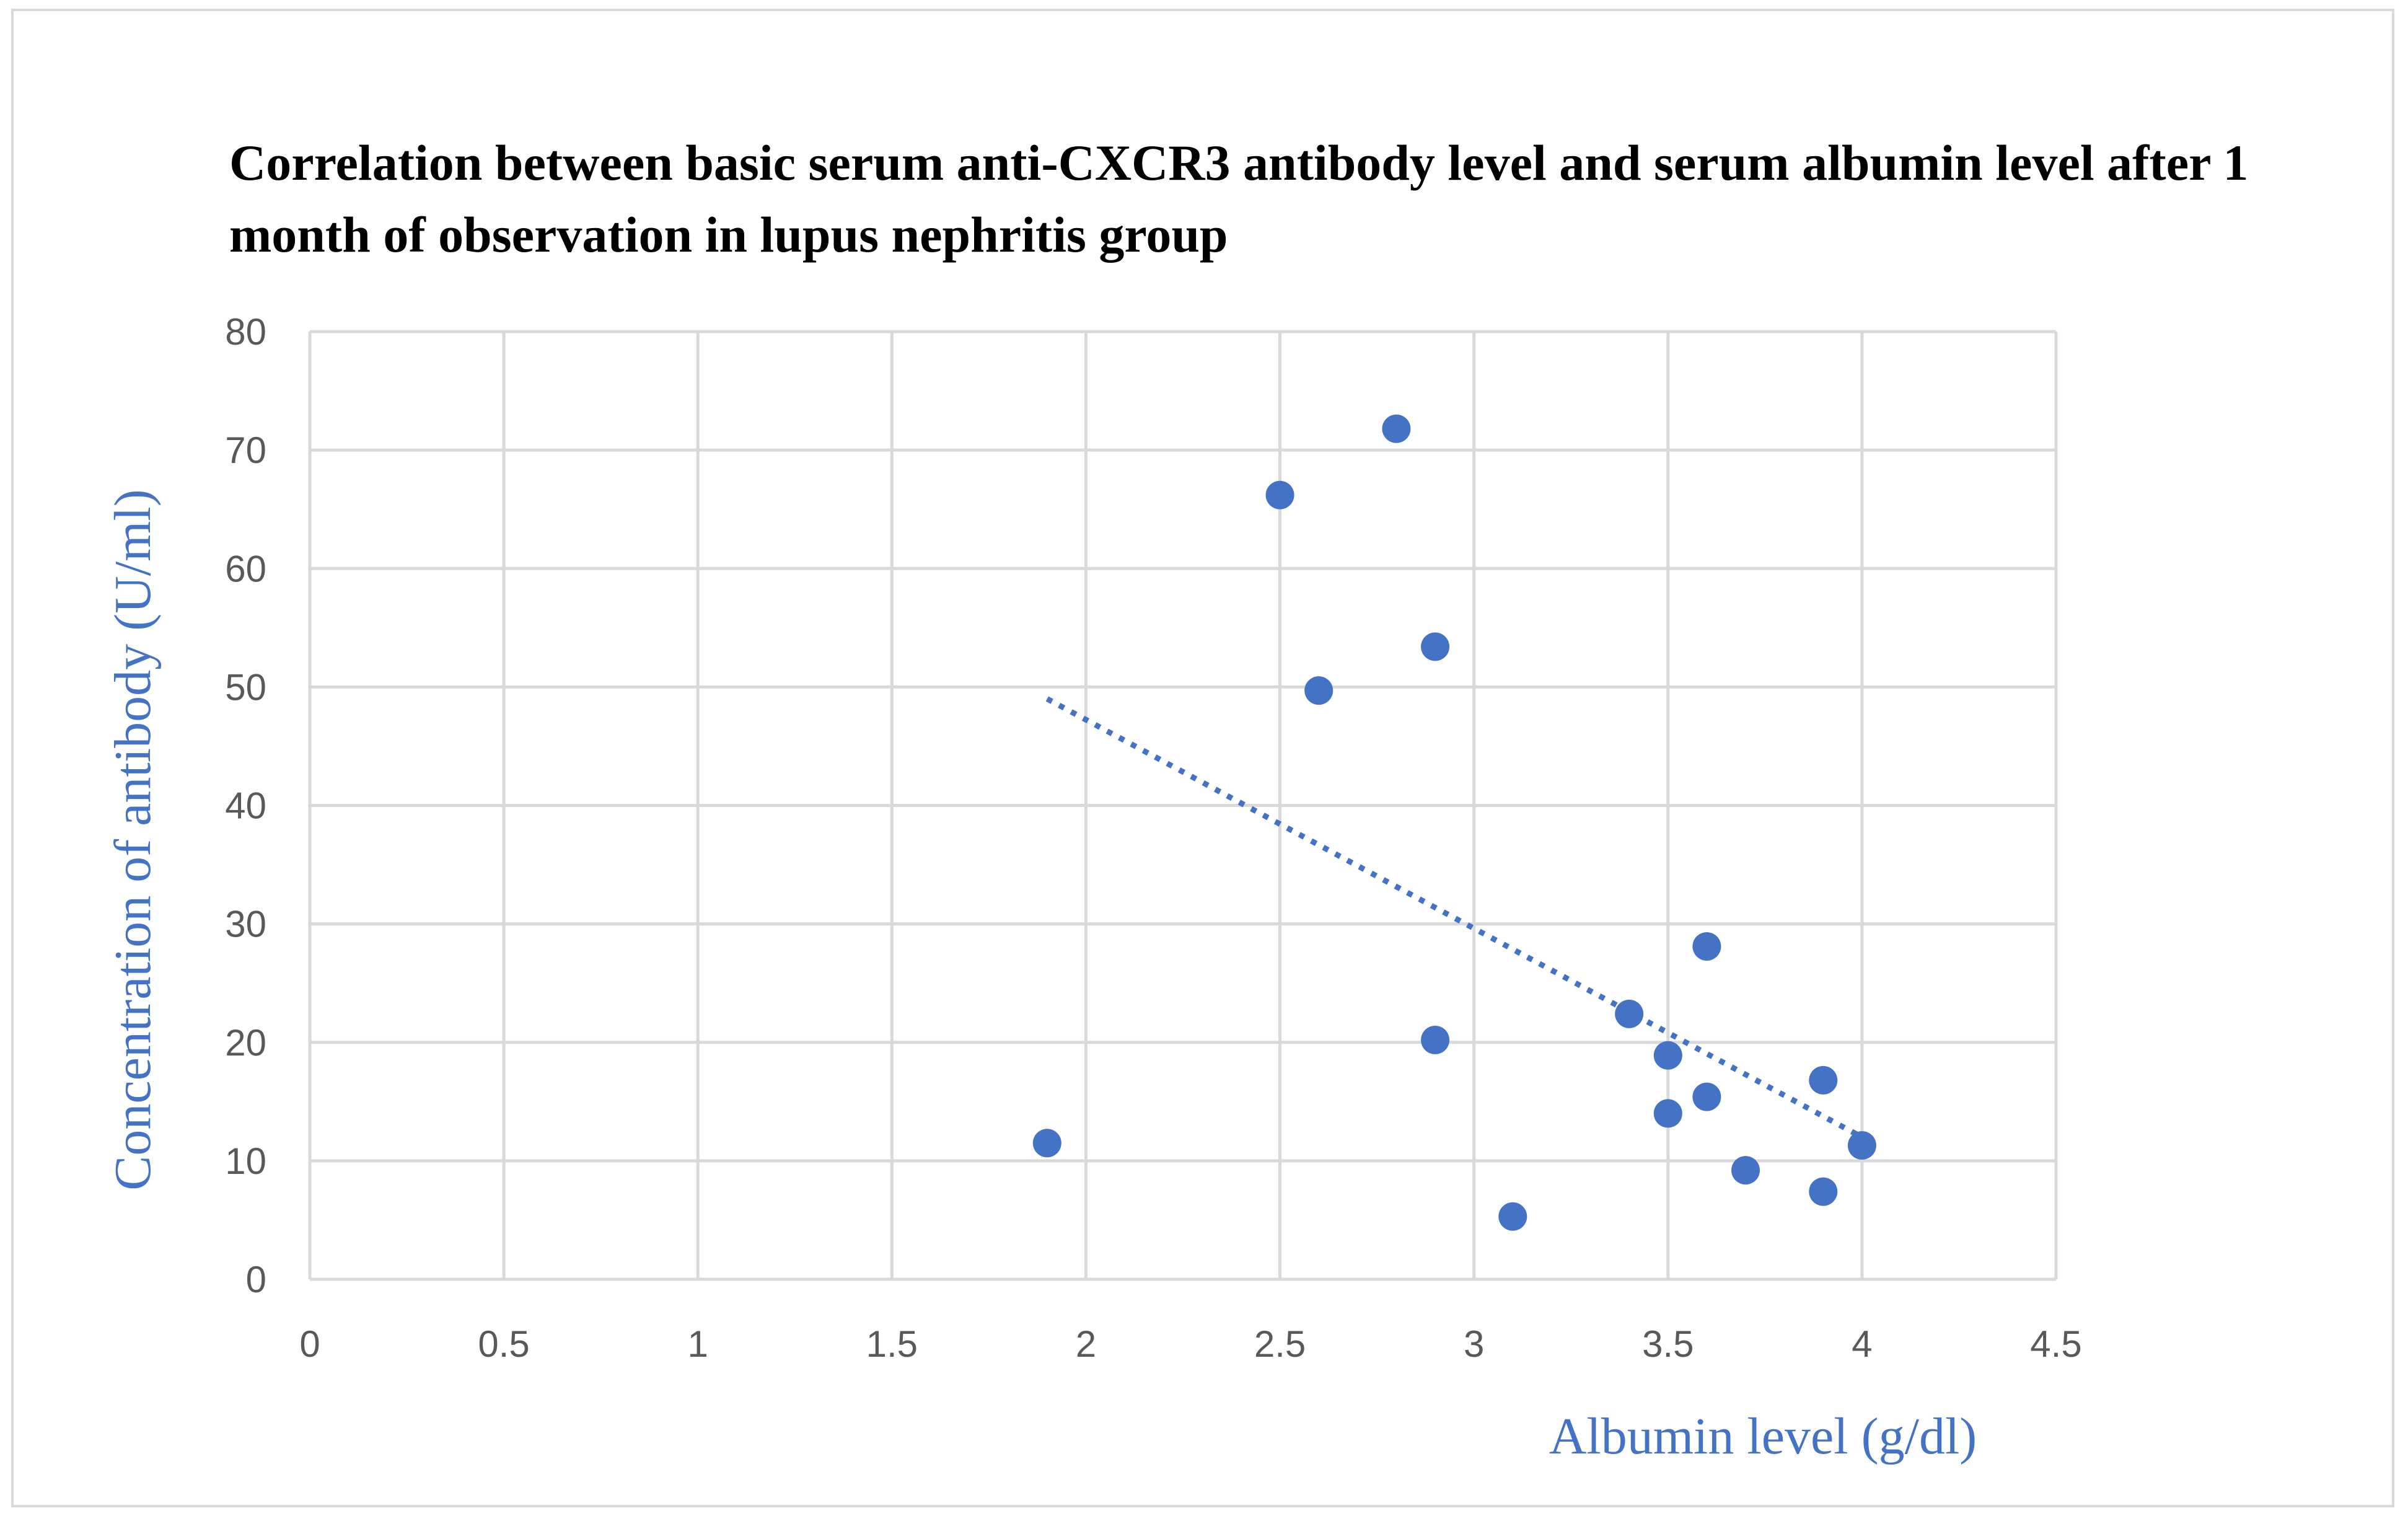 The image size is (2408, 1521). What do you see at coordinates (1086, 1344) in the screenshot?
I see `x-tick-label: 2` at bounding box center [1086, 1344].